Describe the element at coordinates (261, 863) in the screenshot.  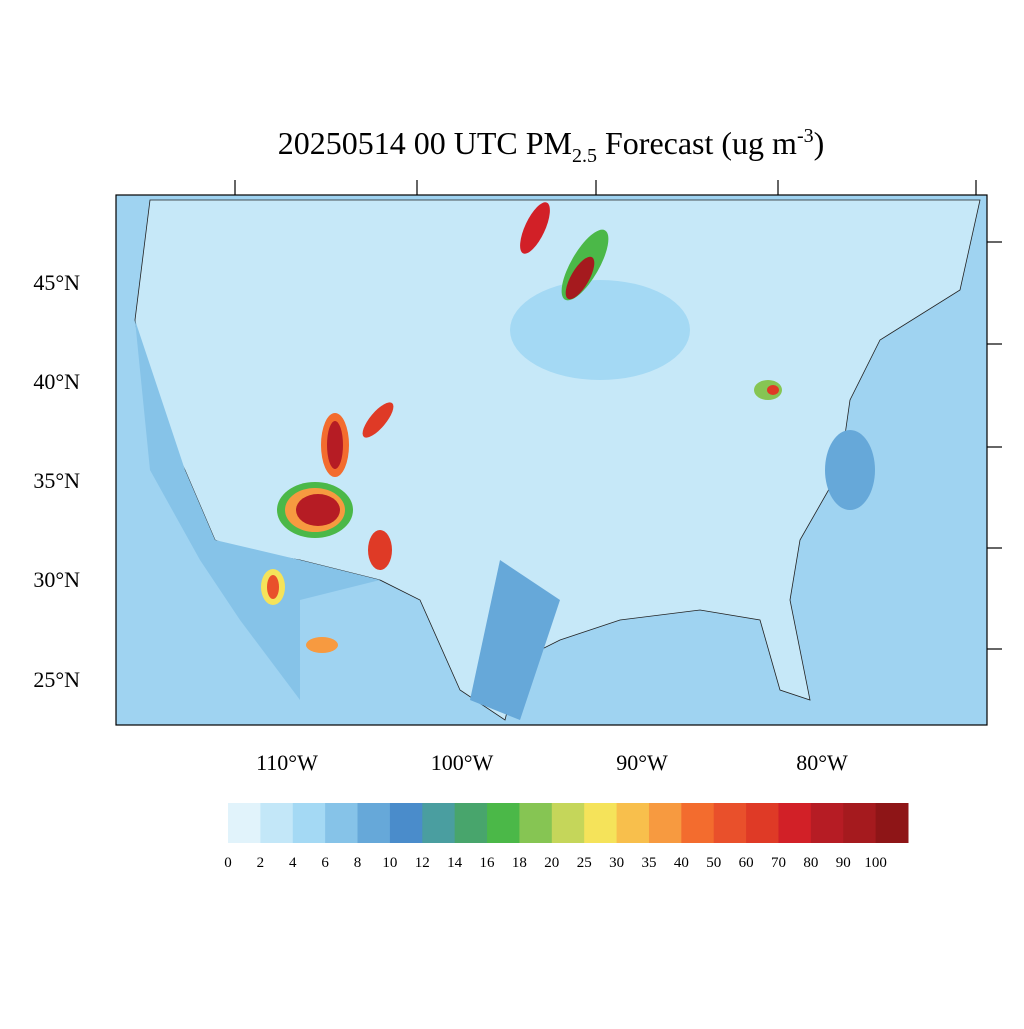
I see `colorbar-label: 2` at that location.